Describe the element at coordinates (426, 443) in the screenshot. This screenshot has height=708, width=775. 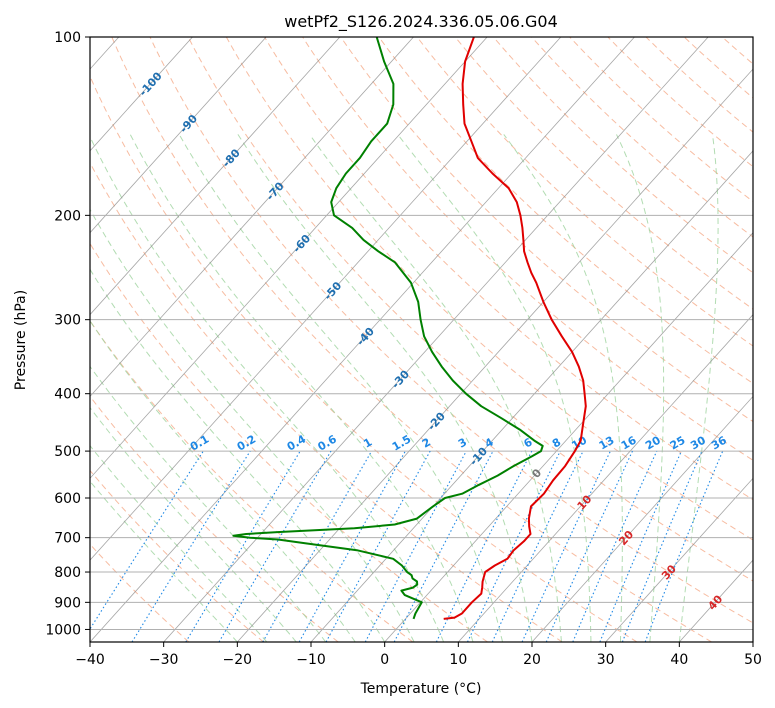
I see `mixing-ratio-label: 2` at that location.